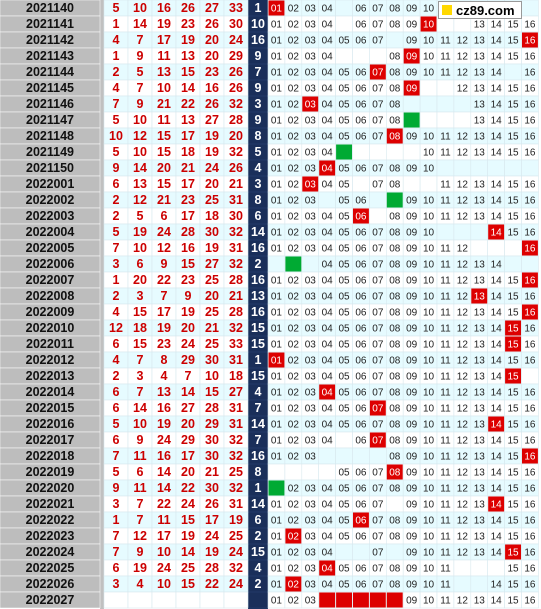 The height and width of the screenshot is (609, 541). I want to click on hit-number: 03, so click(311, 105).